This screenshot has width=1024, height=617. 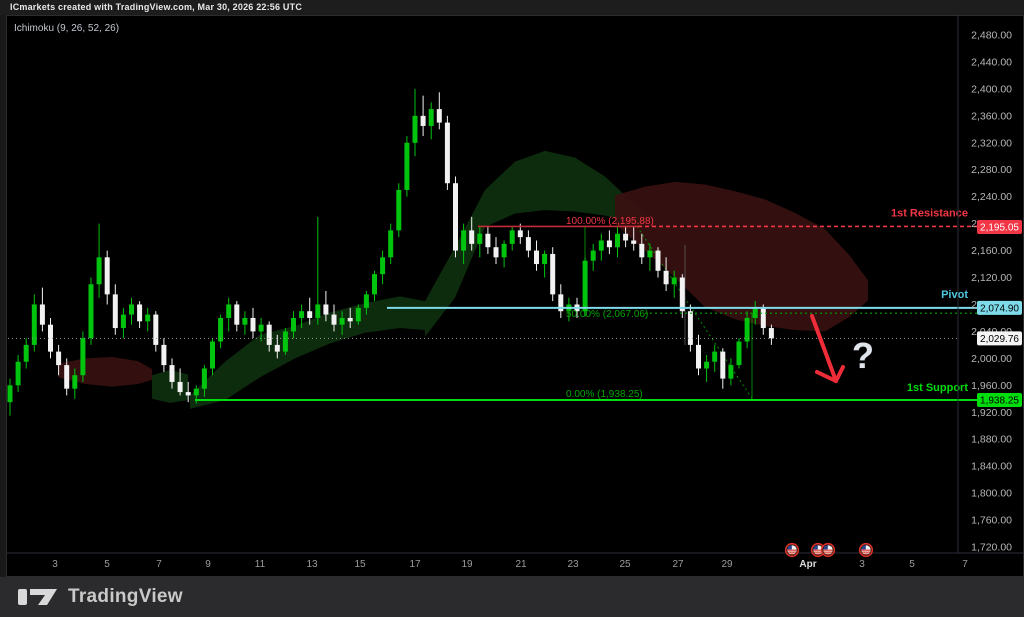 What do you see at coordinates (991, 89) in the screenshot?
I see `svg-text: 2,400.00` at bounding box center [991, 89].